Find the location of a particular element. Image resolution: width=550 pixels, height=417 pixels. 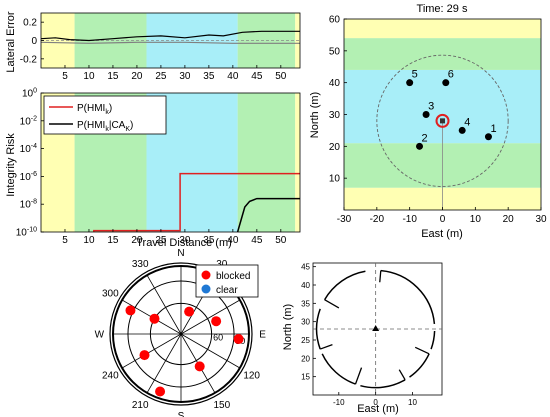

scan-panel: -10 0 10 15 20 25 30 35 40 45 is located at coordinates (372, 334).